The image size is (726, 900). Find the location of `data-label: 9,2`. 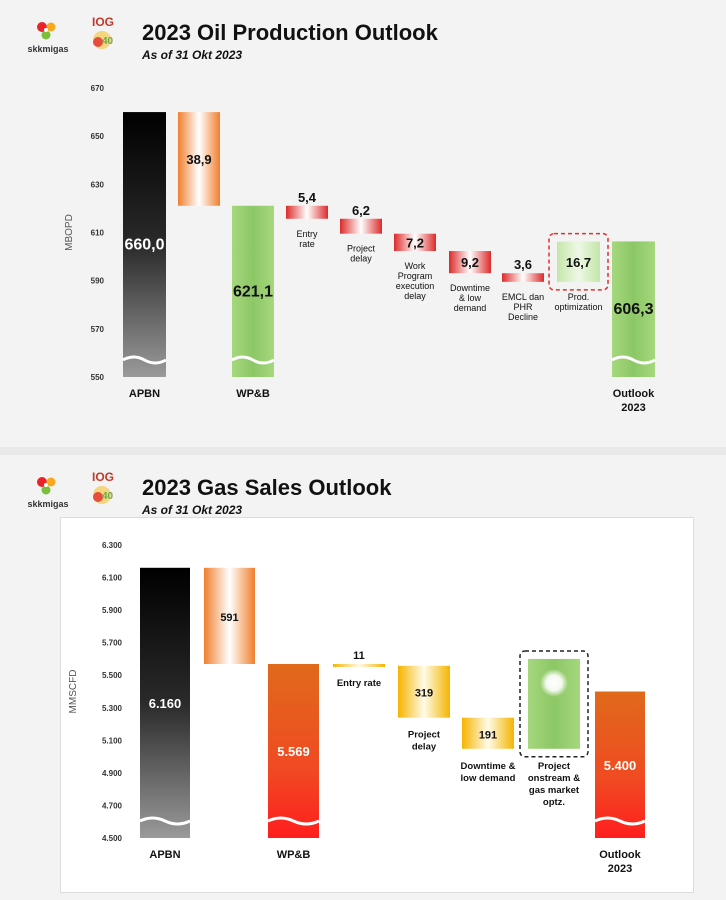

data-label: 9,2 is located at coordinates (470, 262).